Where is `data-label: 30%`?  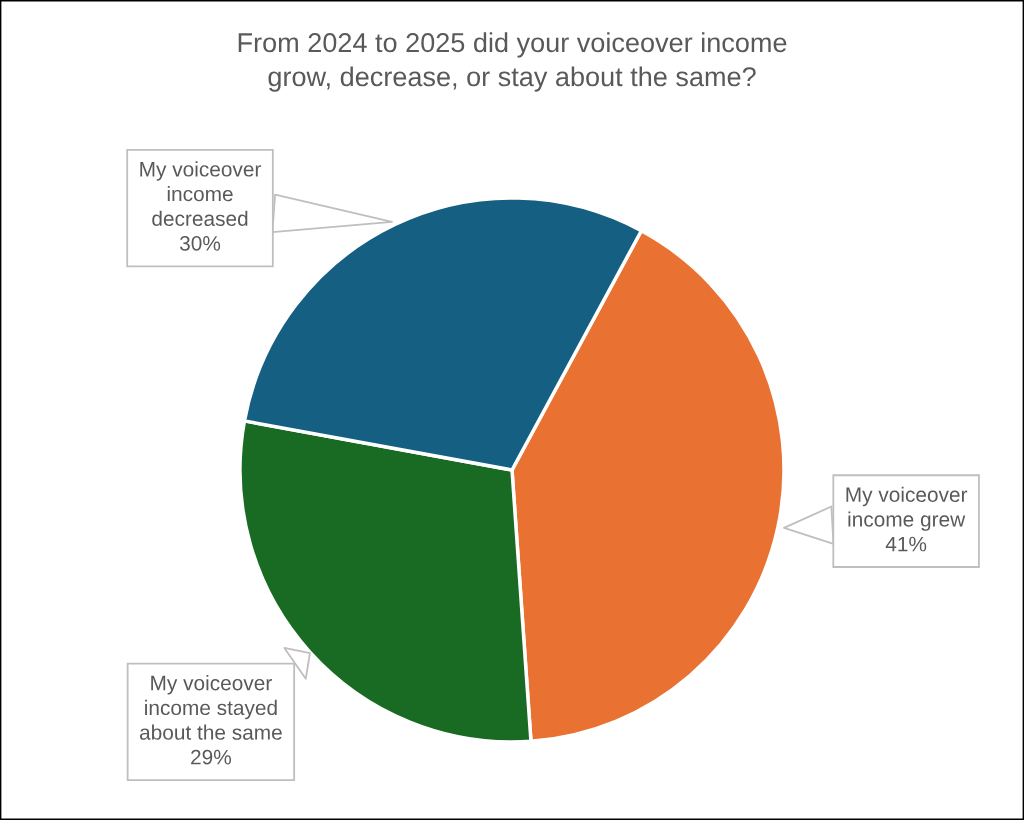
data-label: 30% is located at coordinates (200, 243).